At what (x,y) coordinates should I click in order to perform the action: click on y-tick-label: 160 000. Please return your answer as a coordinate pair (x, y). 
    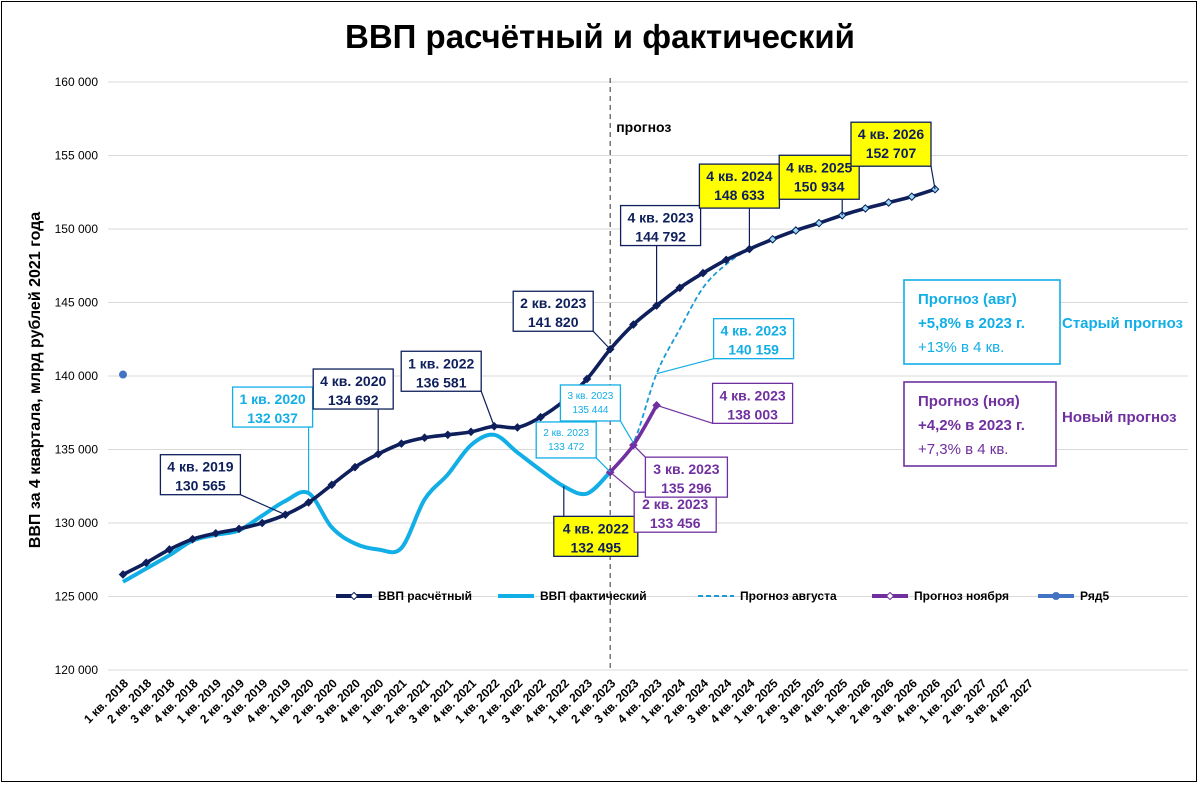
    Looking at the image, I should click on (77, 82).